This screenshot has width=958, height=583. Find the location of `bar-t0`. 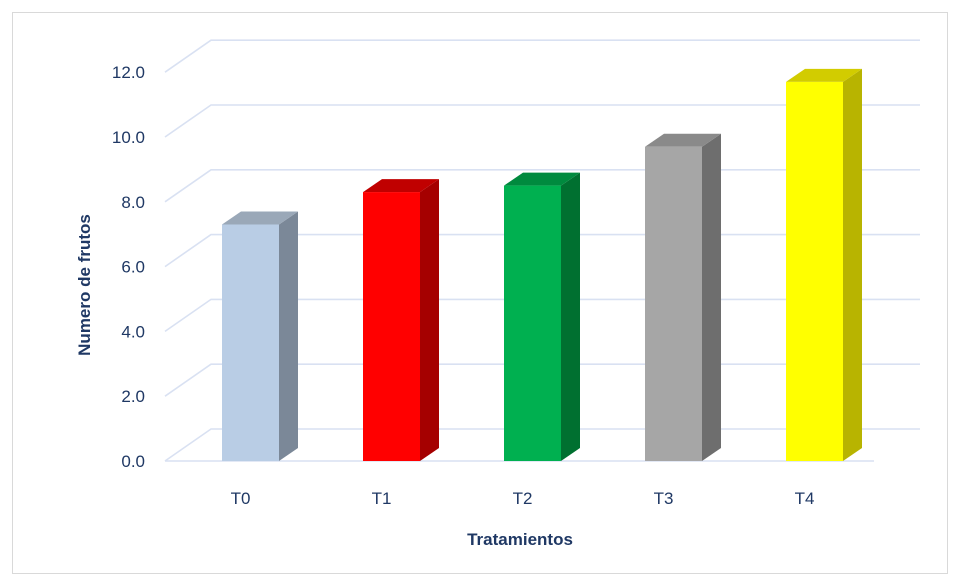

bar-t0 is located at coordinates (260, 336).